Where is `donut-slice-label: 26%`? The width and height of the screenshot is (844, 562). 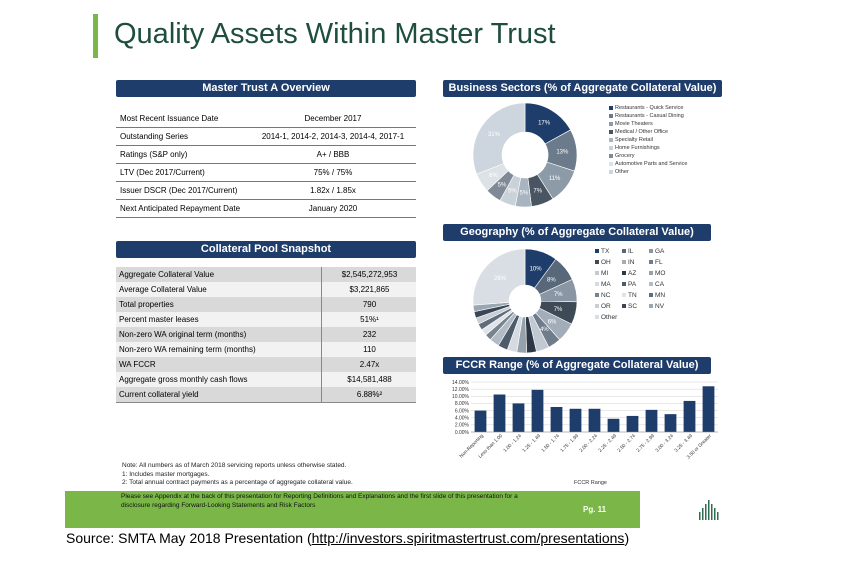
donut-slice-label: 26% is located at coordinates (500, 279).